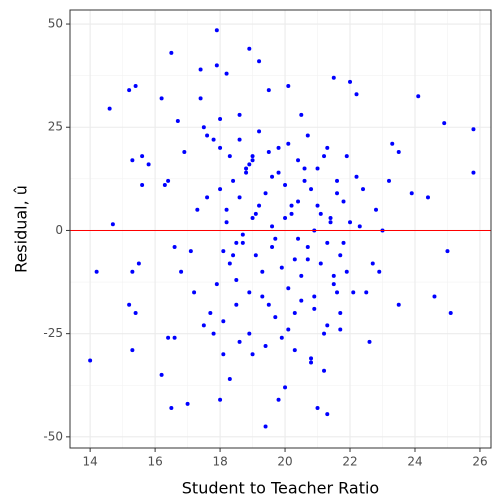 This screenshot has width=504, height=504. I want to click on x-tick-label: 24, so click(414, 462).